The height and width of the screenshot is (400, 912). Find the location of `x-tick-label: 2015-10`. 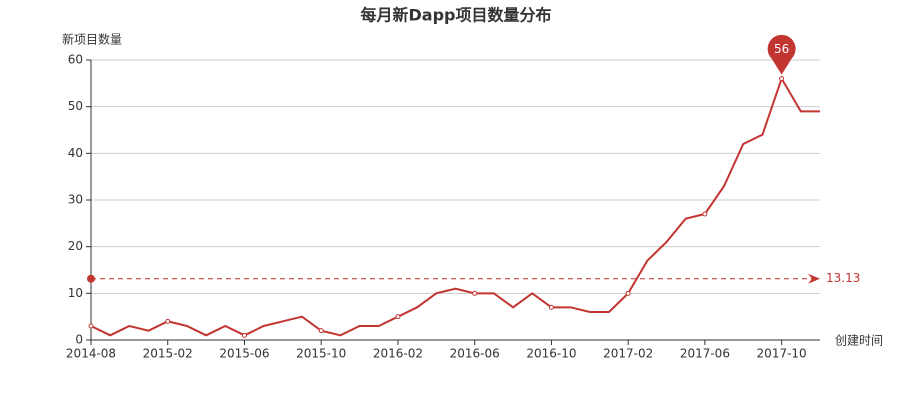

x-tick-label: 2015-10 is located at coordinates (321, 354).